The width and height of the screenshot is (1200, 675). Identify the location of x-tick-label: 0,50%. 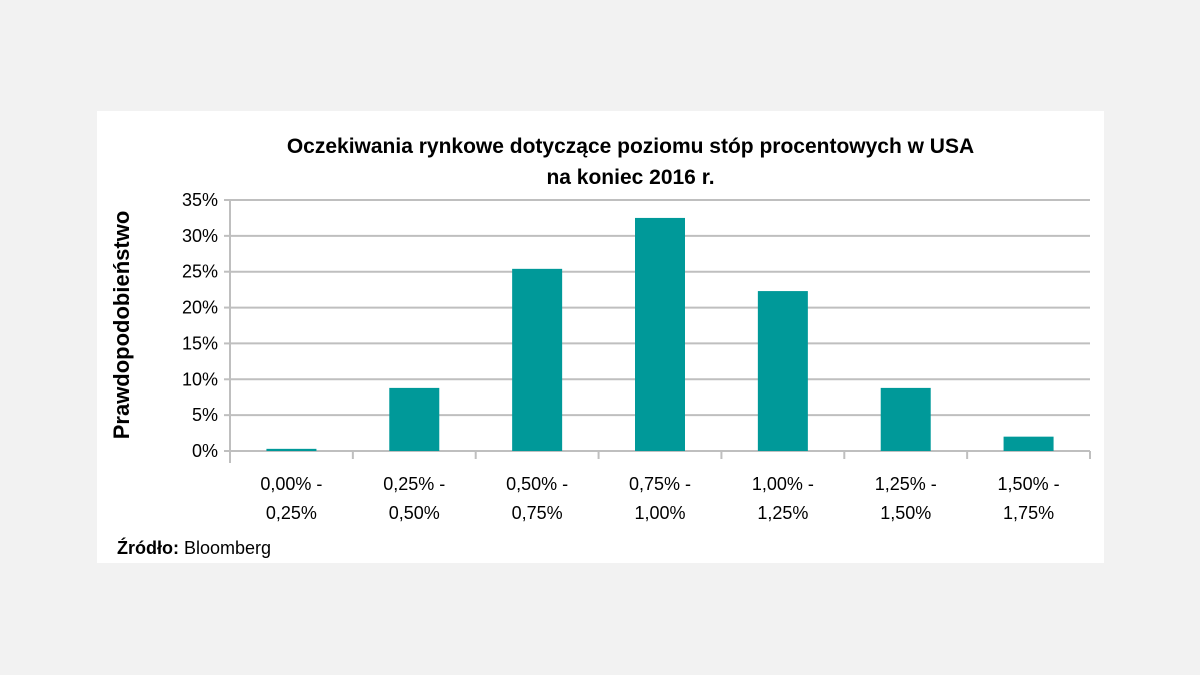
(414, 513).